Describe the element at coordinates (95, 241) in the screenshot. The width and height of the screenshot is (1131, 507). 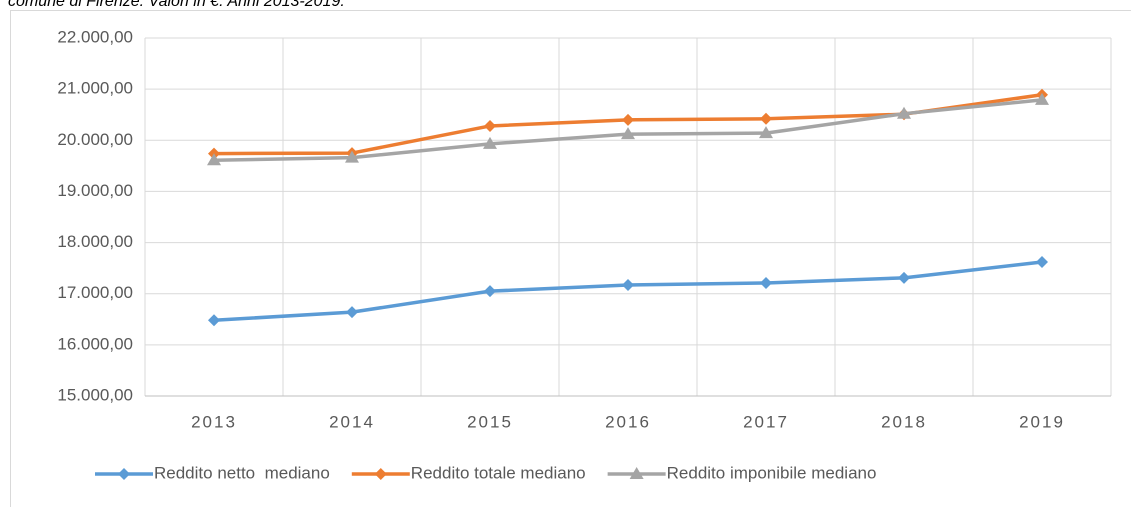
I see `y-tick-label: 18.000,00` at that location.